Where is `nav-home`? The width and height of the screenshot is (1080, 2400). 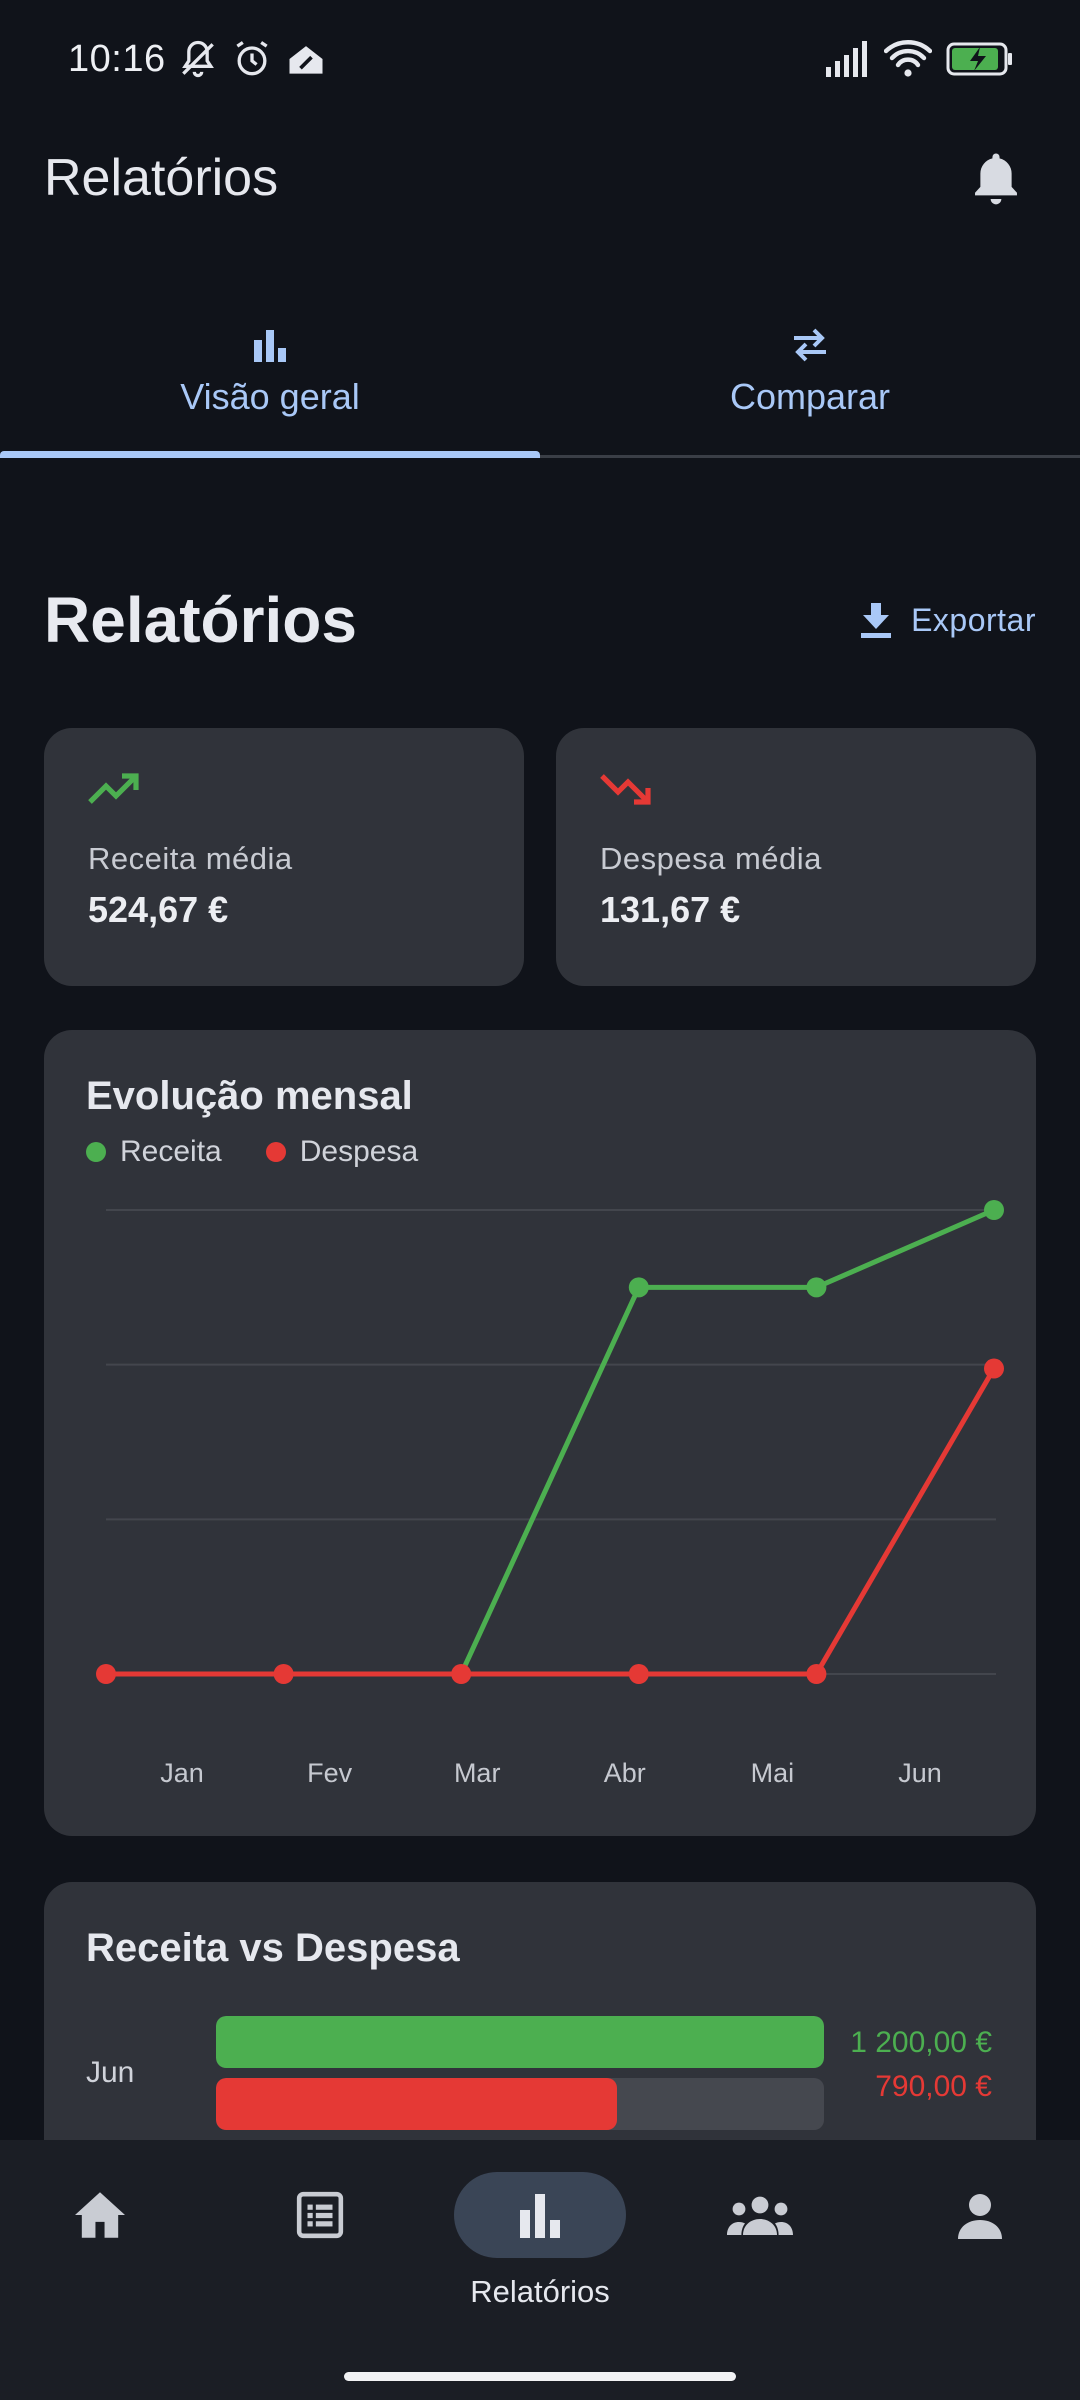
nav-home is located at coordinates (100, 2252).